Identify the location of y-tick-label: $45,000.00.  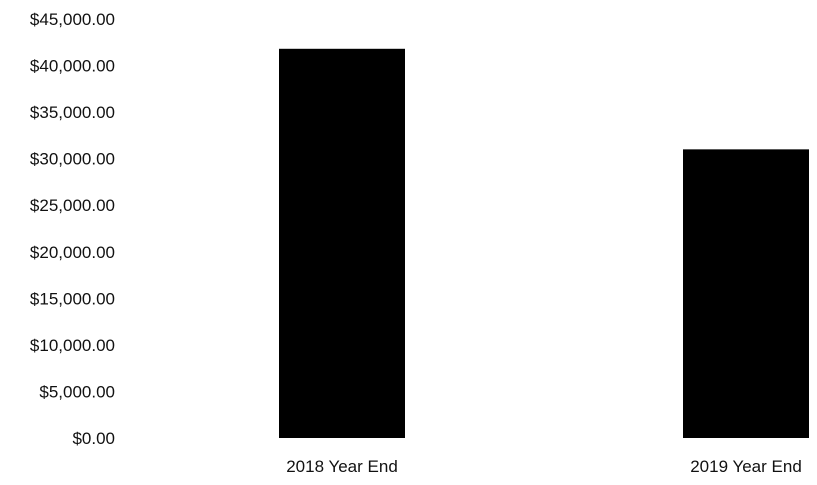
(72, 19).